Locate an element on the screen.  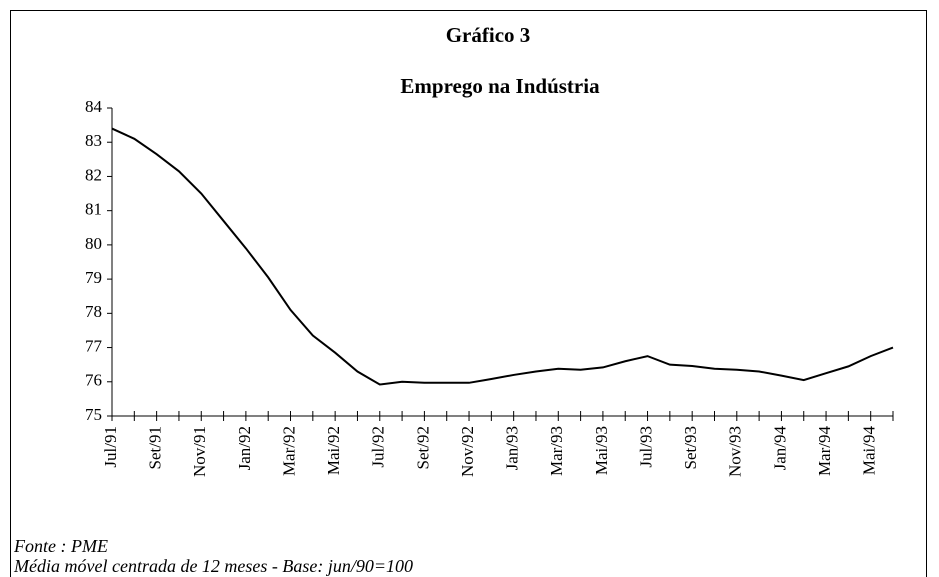
chart-title: Gráfico 3 is located at coordinates (488, 35).